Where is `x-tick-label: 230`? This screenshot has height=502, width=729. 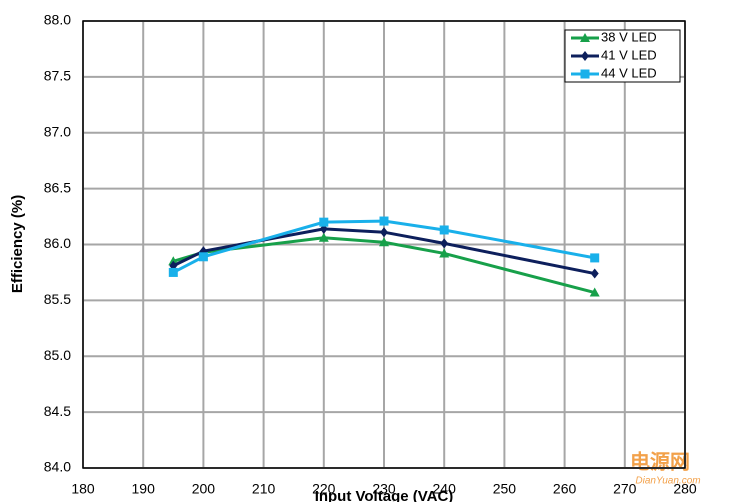 x-tick-label: 230 is located at coordinates (384, 489).